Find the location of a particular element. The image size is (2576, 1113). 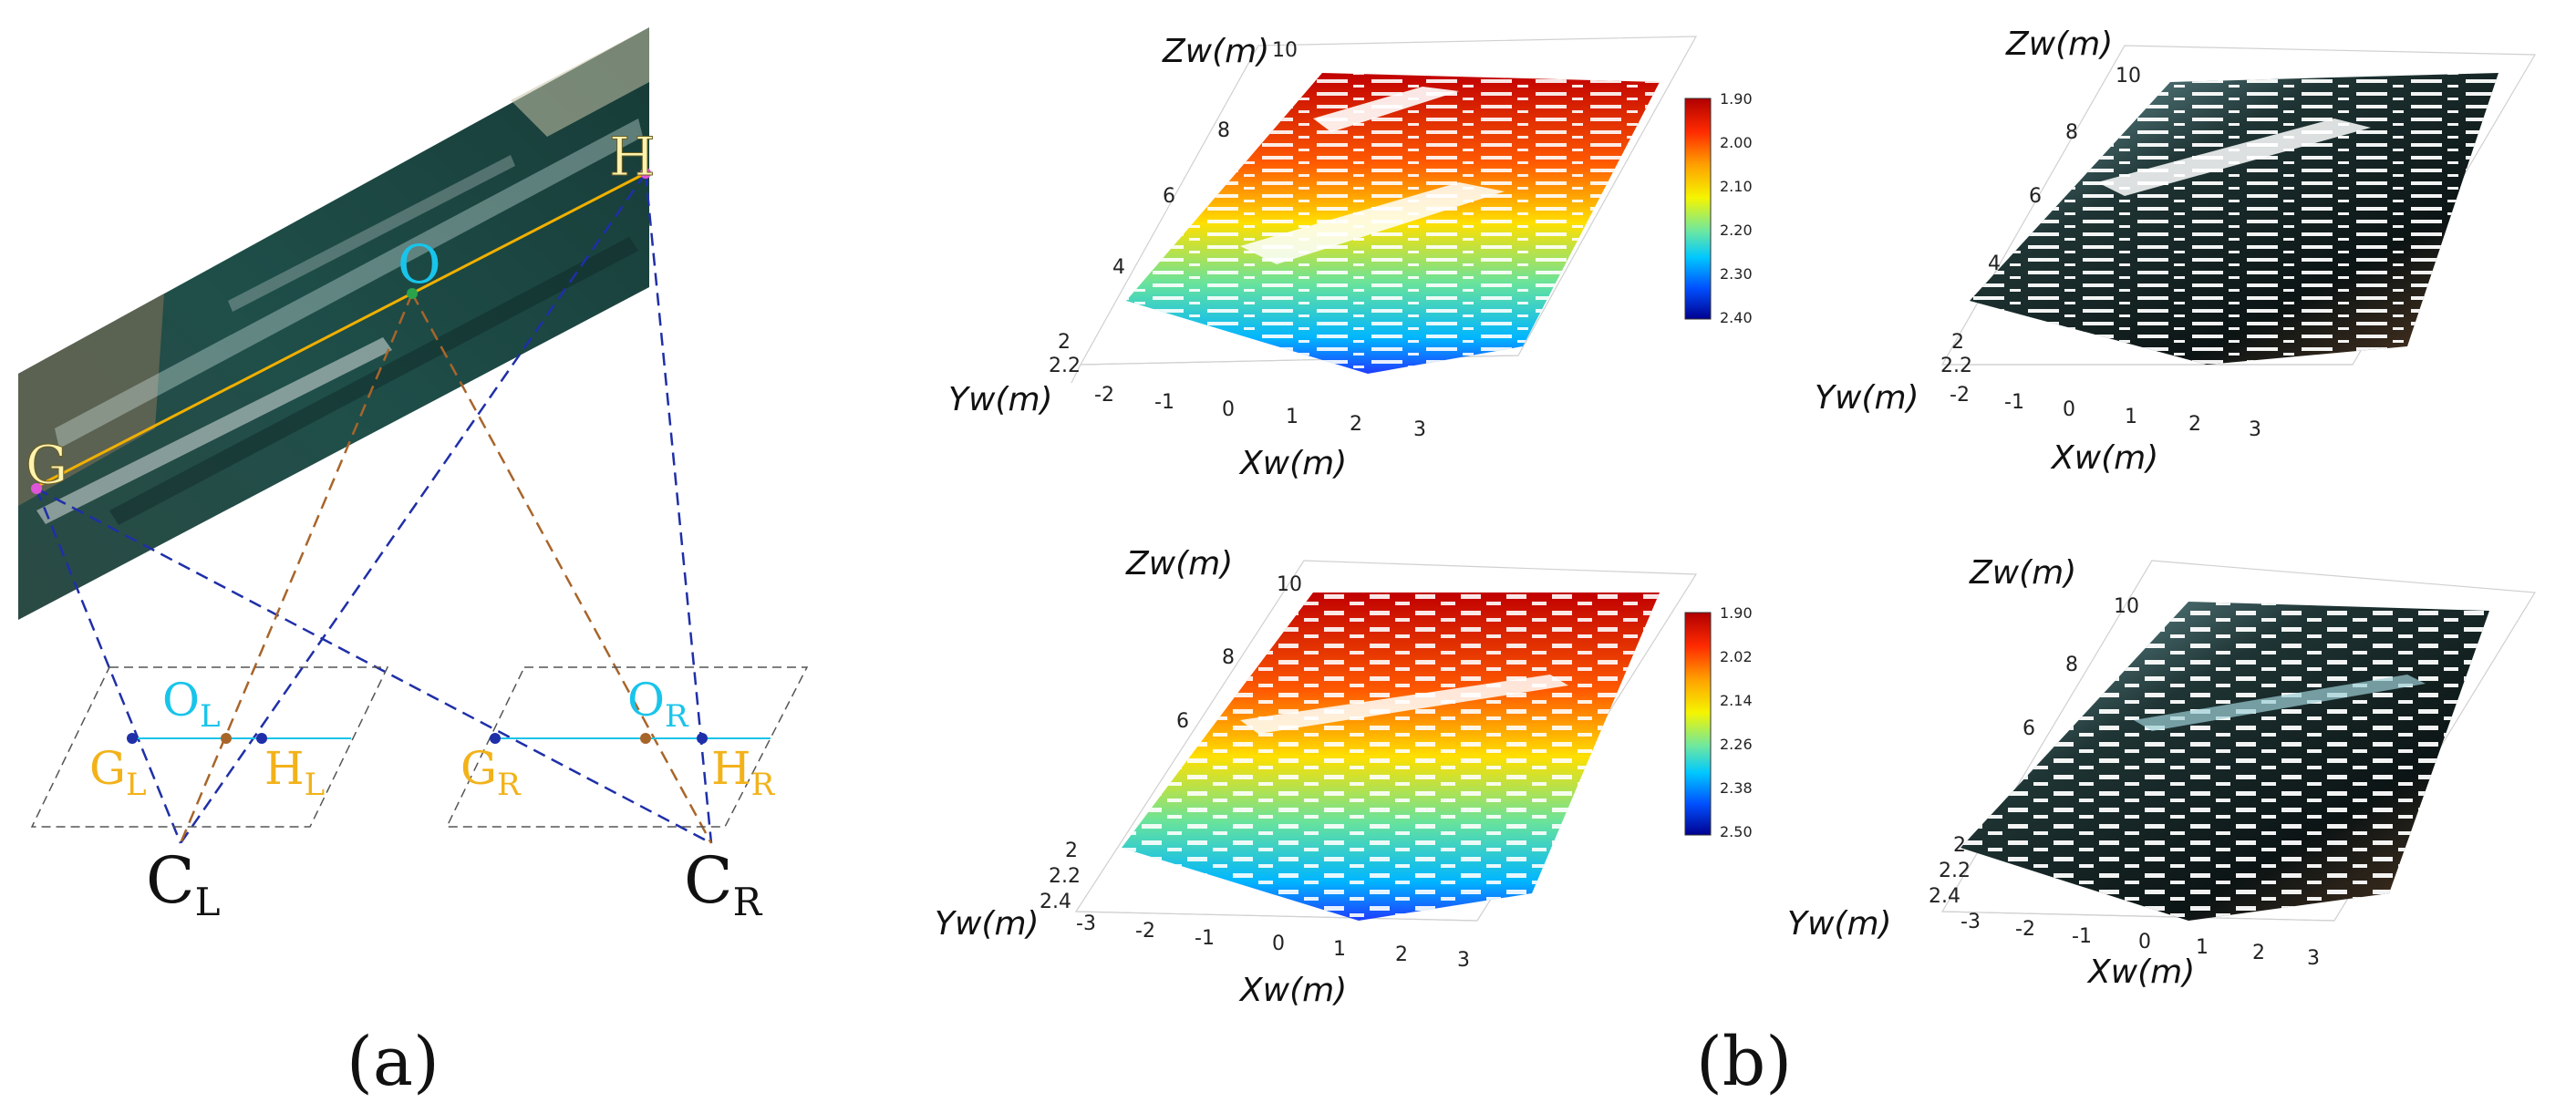

label-hl: HL is located at coordinates (294, 772).